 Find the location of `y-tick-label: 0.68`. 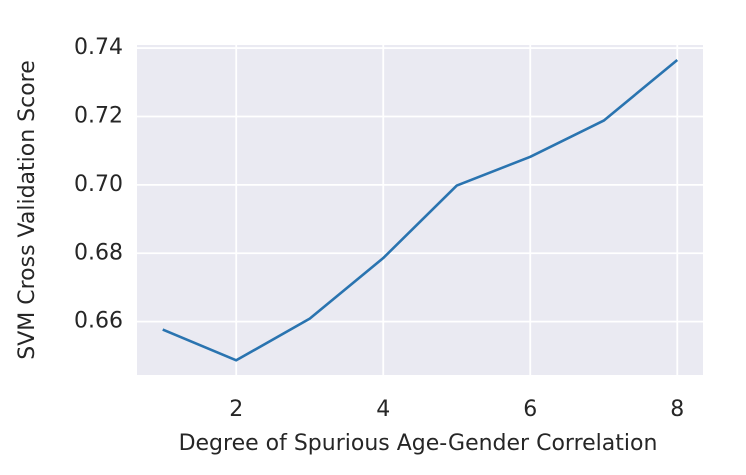

y-tick-label: 0.68 is located at coordinates (98, 252).